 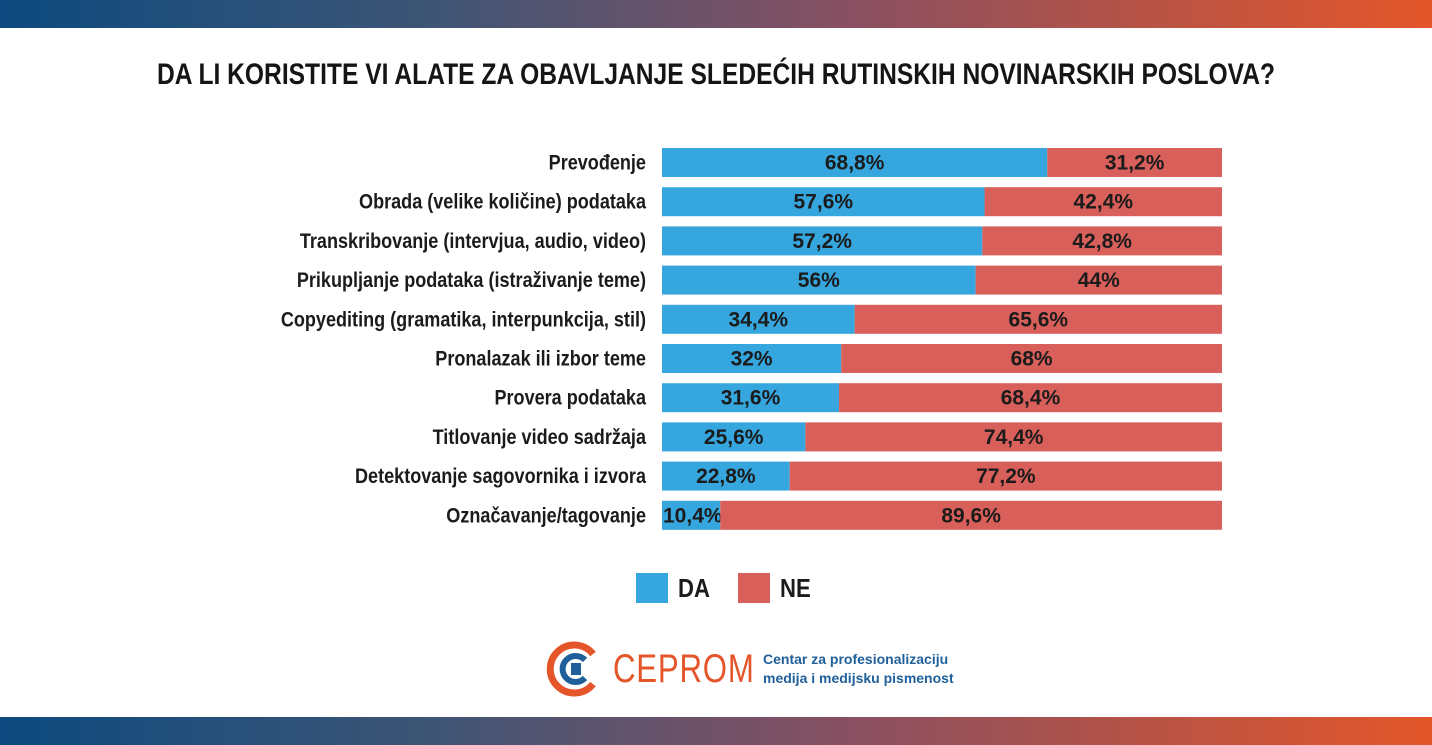 I want to click on data-label-ne: 42,4%, so click(x=1104, y=202).